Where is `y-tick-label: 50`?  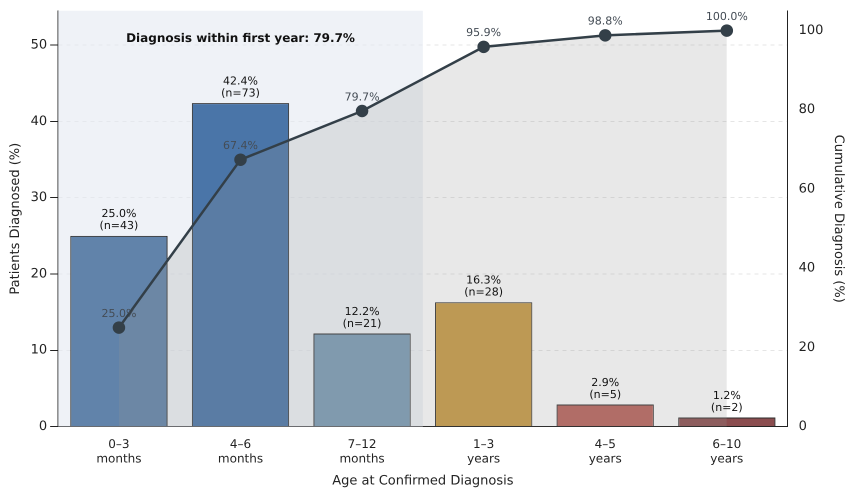 y-tick-label: 50 is located at coordinates (39, 45).